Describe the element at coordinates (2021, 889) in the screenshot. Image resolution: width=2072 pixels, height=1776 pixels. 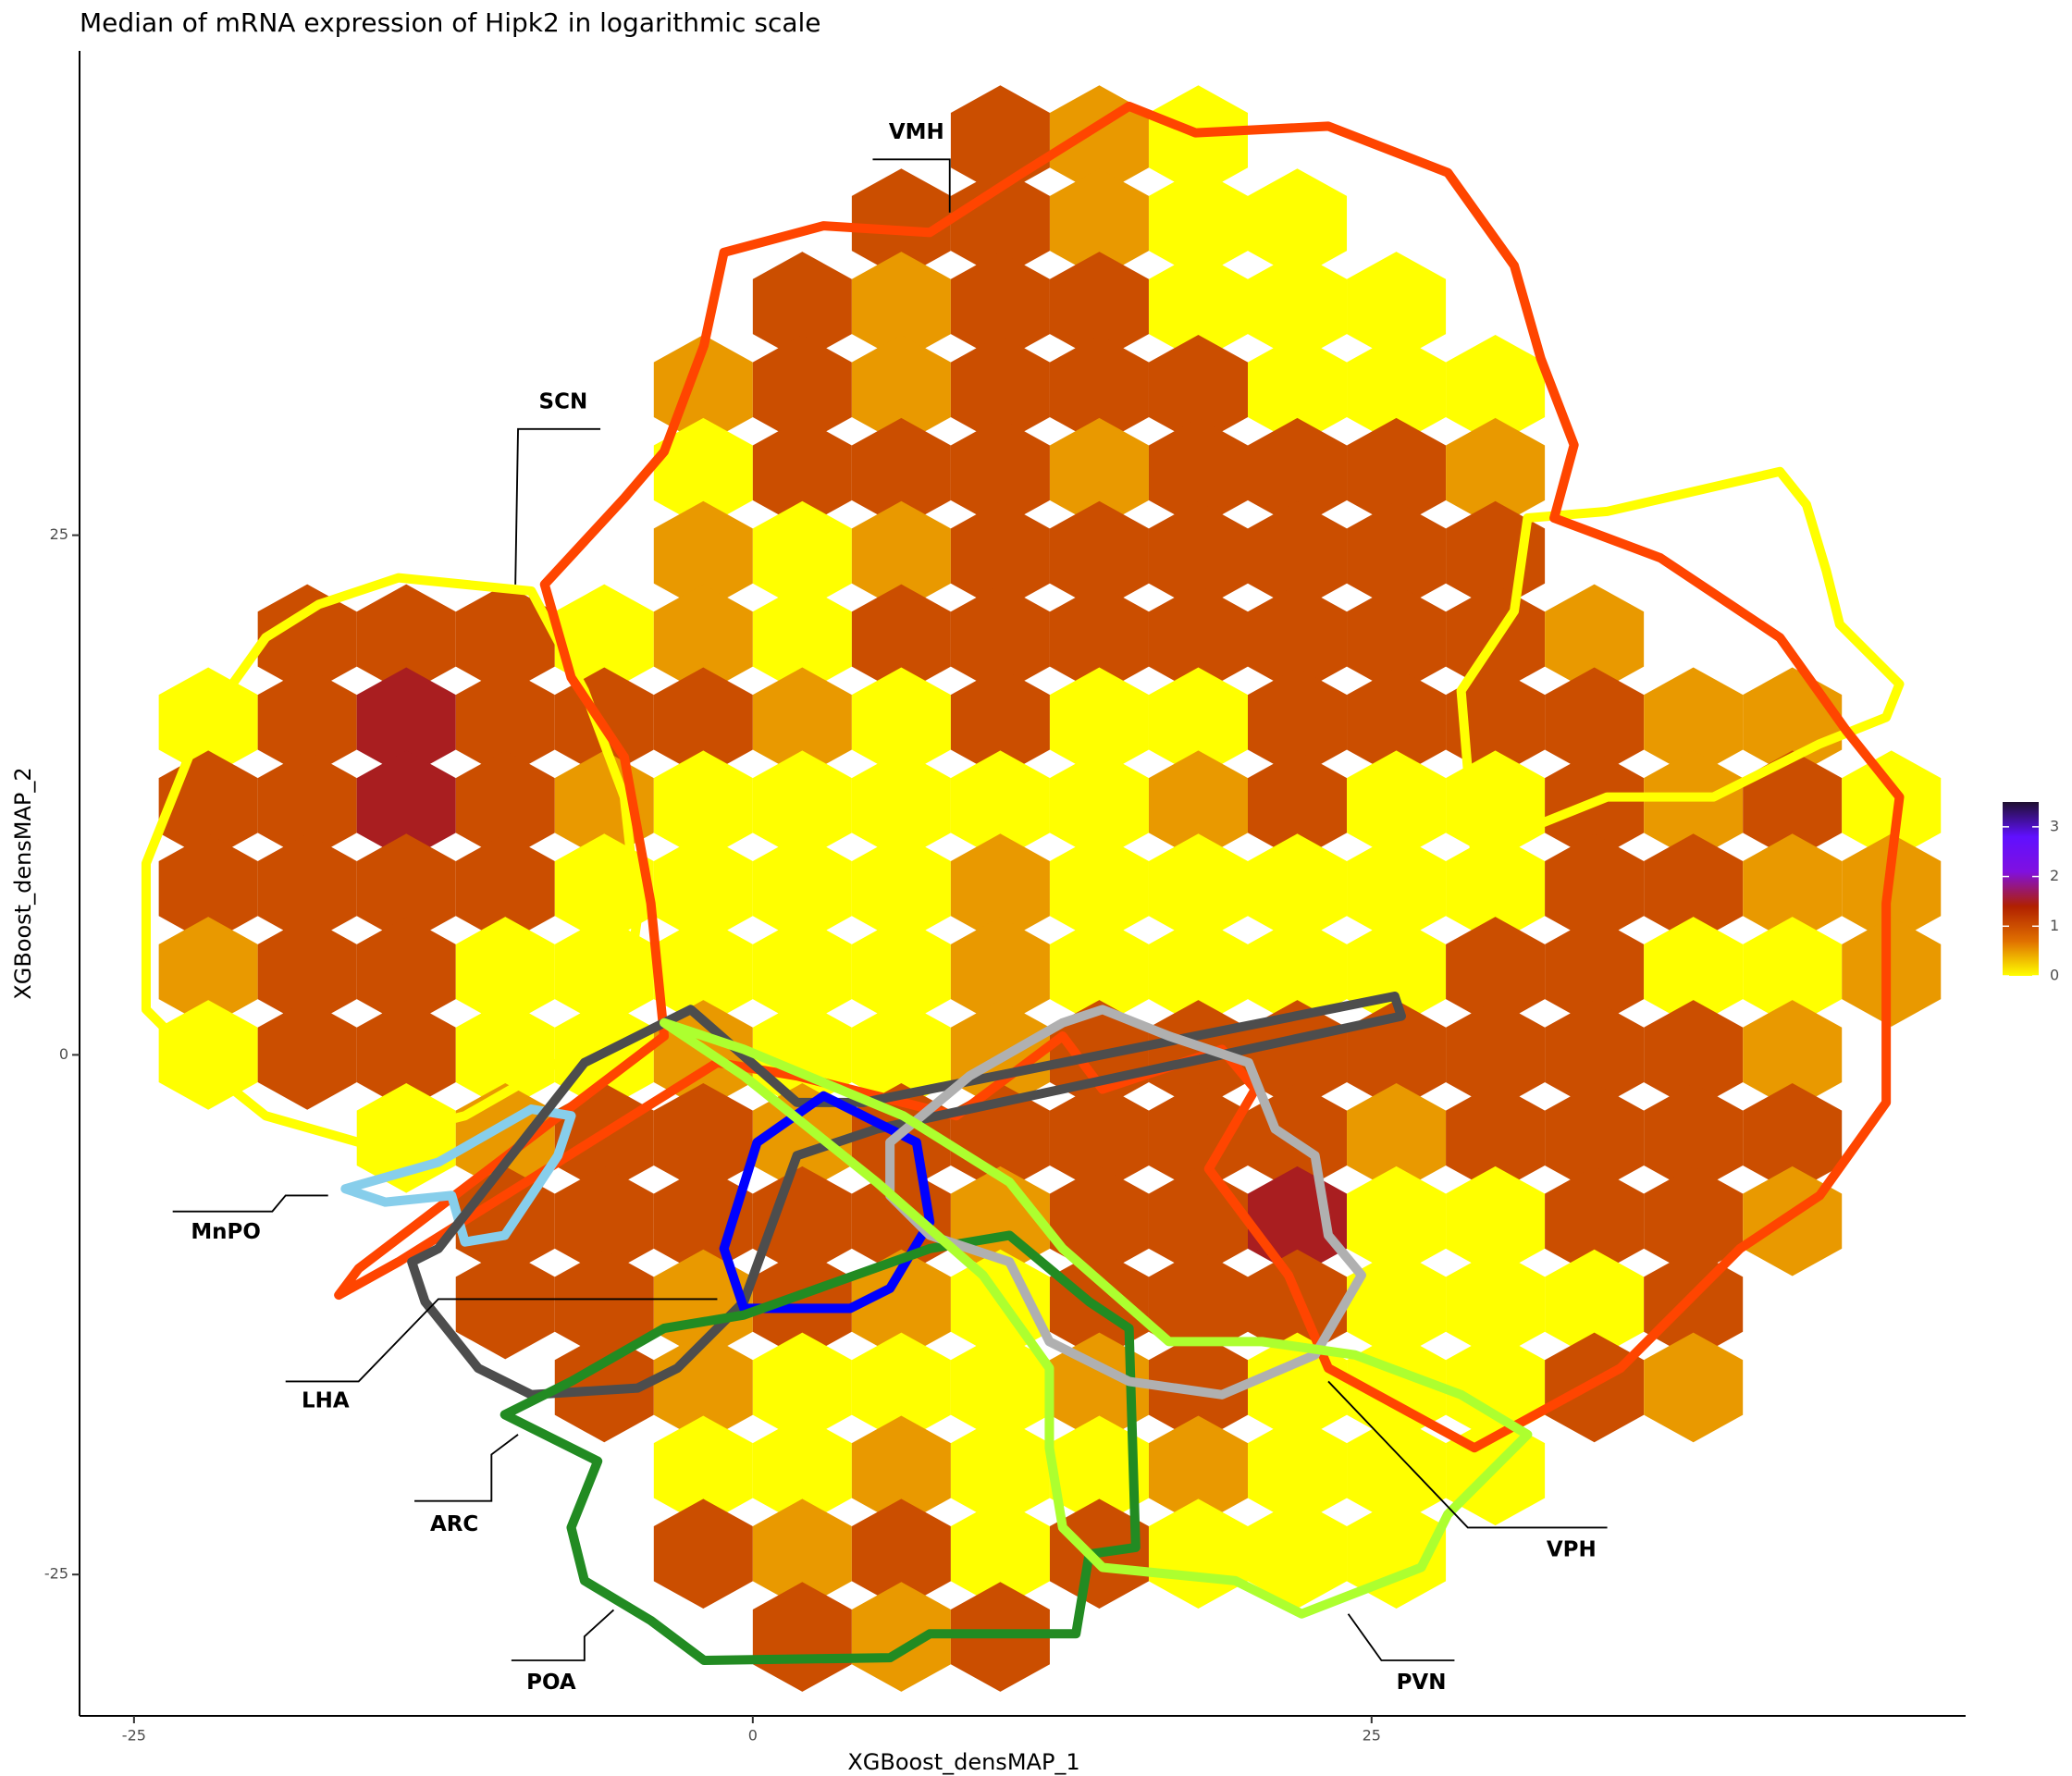
I see `colorbar` at that location.